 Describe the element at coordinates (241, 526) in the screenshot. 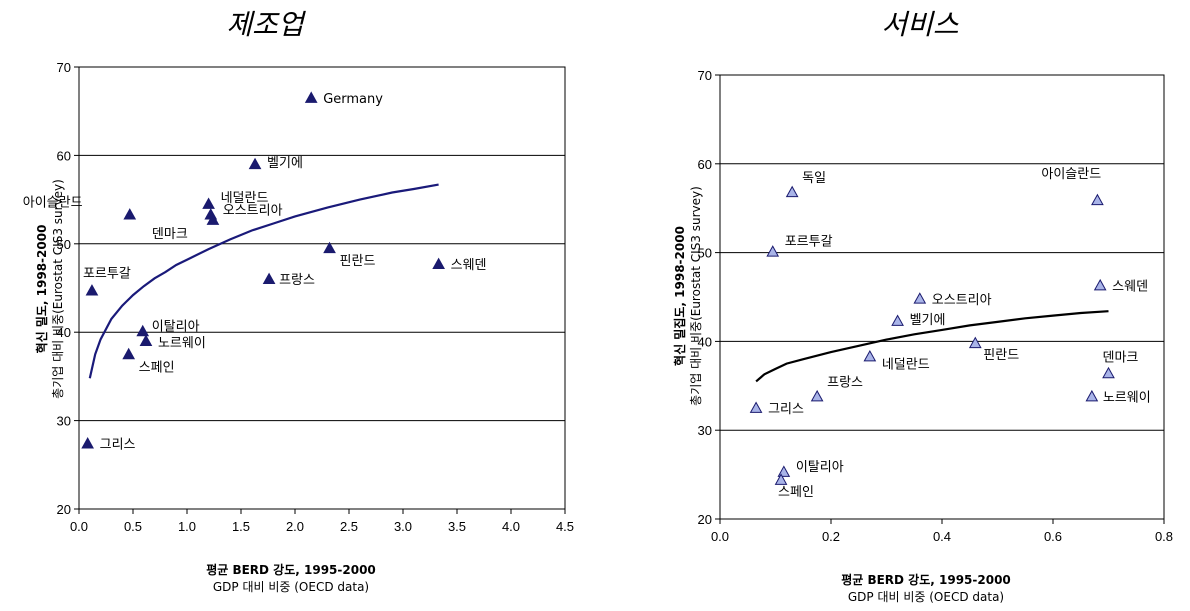

I see `x-tick-label: 1.5` at that location.